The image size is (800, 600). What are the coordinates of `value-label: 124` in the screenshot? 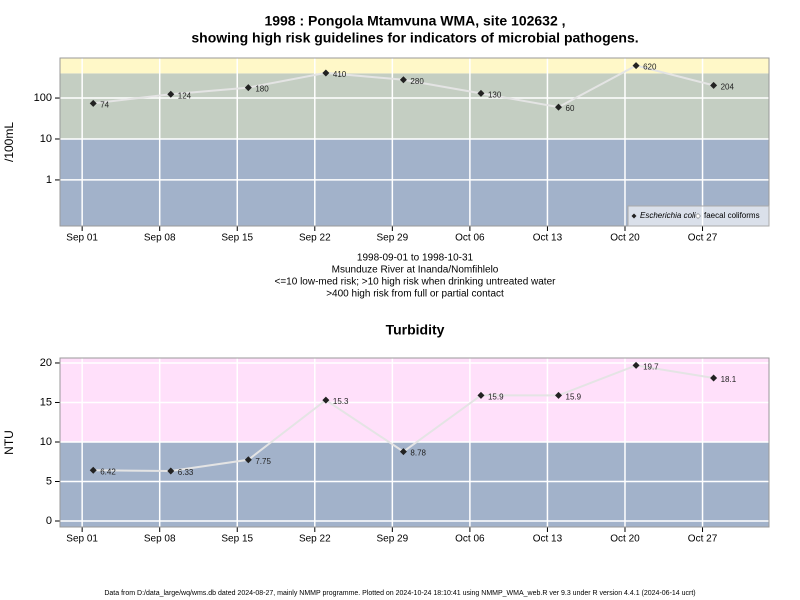 It's located at (185, 95).